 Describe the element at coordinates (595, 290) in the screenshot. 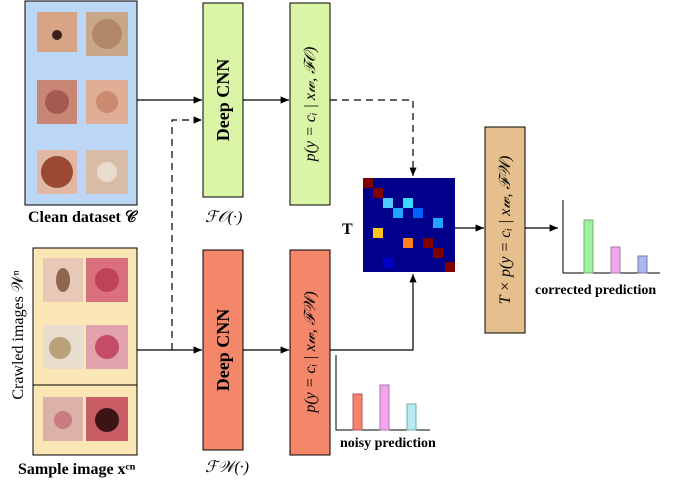

I see `corrected-label: corrected prediction` at that location.